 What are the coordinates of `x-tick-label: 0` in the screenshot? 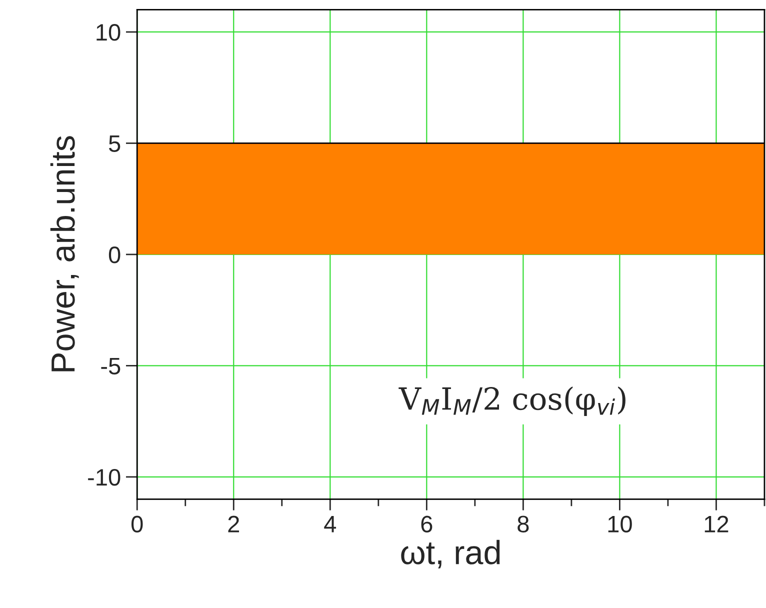 It's located at (137, 524).